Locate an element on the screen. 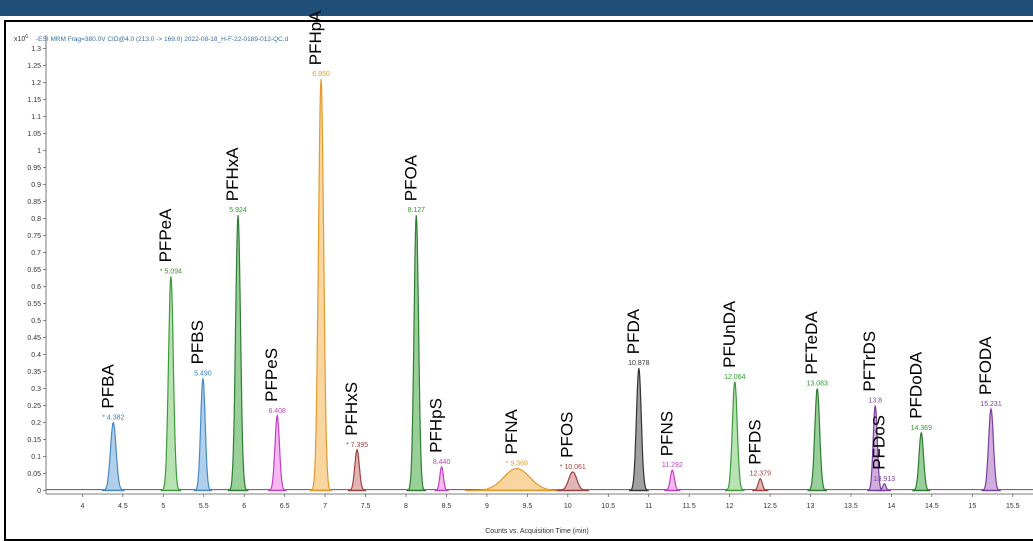  x-tick-label: 6 is located at coordinates (244, 506).